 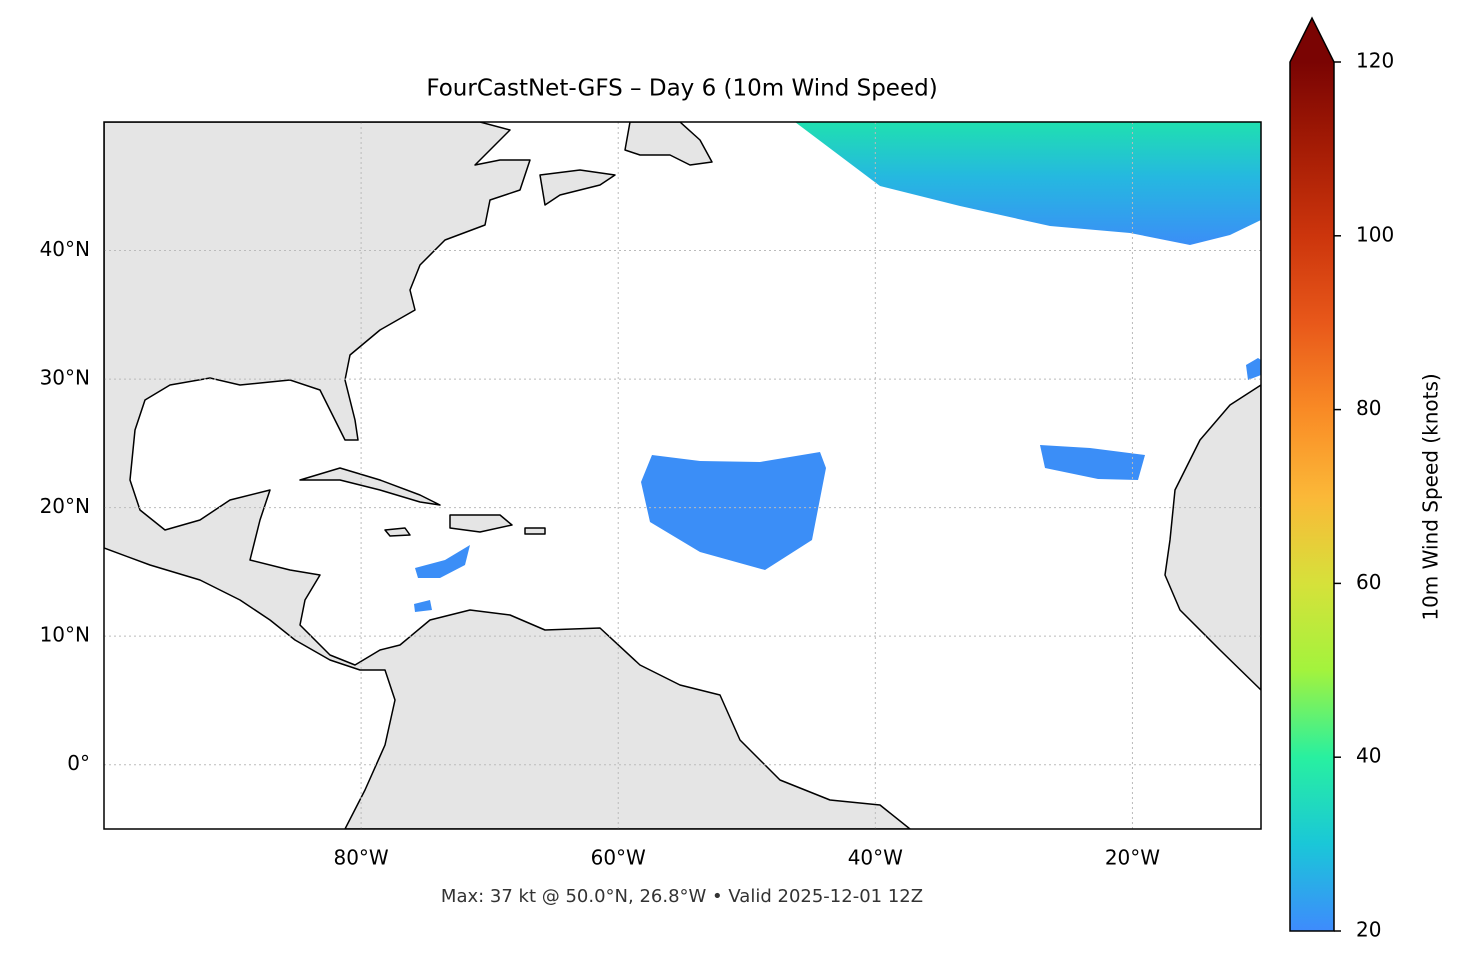 What do you see at coordinates (1368, 930) in the screenshot?
I see `colorbar-tick-label: 20` at bounding box center [1368, 930].